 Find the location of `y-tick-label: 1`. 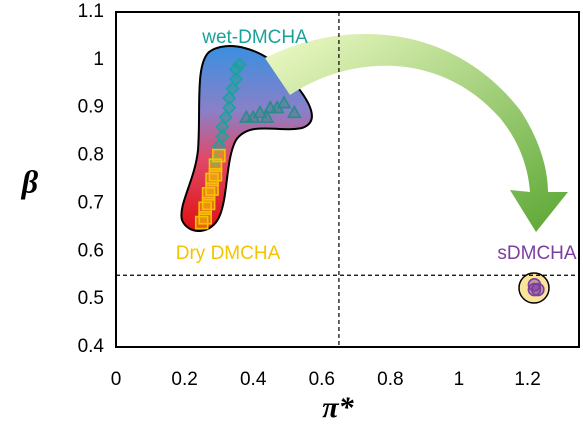

y-tick-label: 1 is located at coordinates (98, 59).